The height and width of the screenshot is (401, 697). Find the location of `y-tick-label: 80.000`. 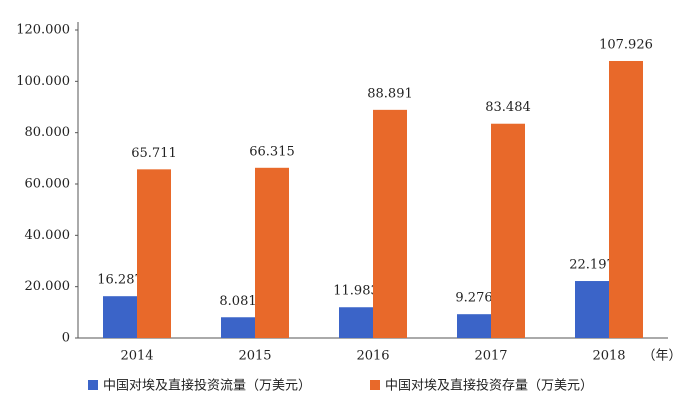

y-tick-label: 80.000 is located at coordinates (48, 132).